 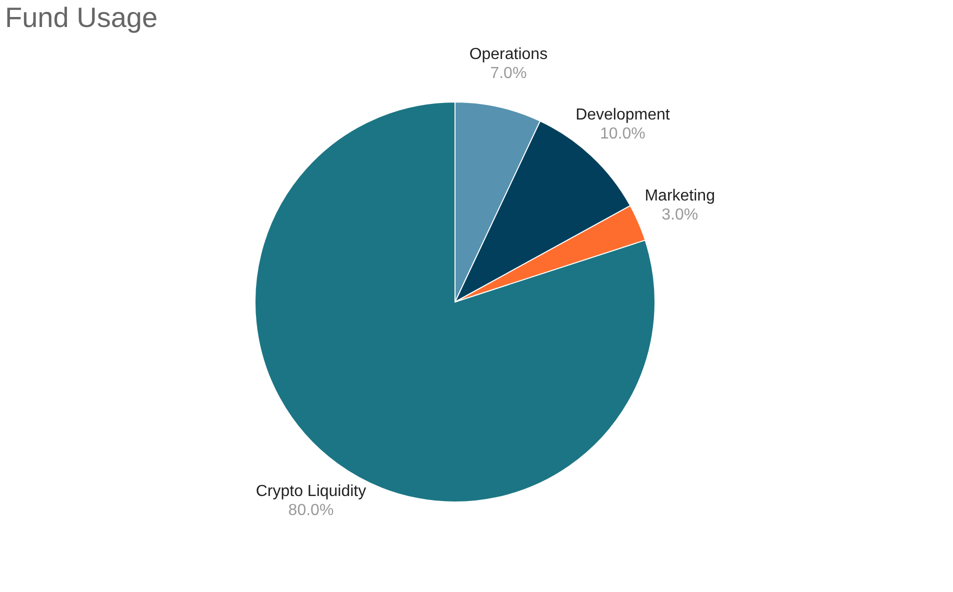 I want to click on data-label: 7.0%, so click(x=508, y=73).